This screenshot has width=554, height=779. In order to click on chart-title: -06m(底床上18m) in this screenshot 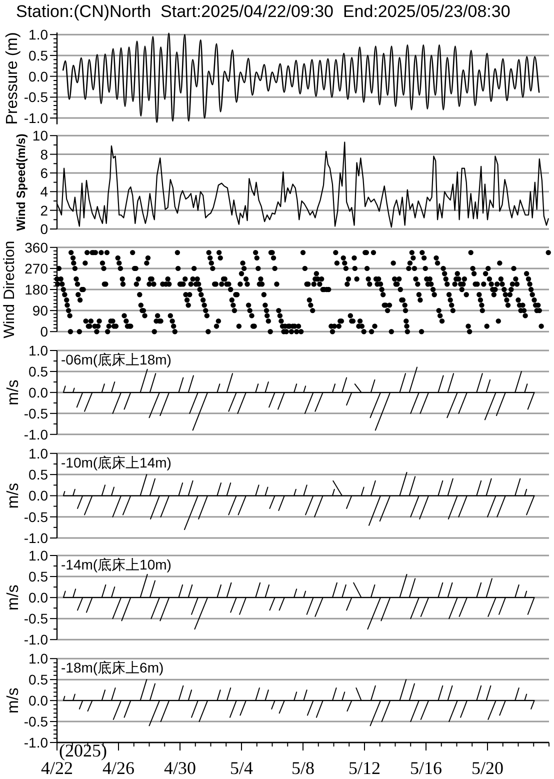, I will do `click(116, 360)`.